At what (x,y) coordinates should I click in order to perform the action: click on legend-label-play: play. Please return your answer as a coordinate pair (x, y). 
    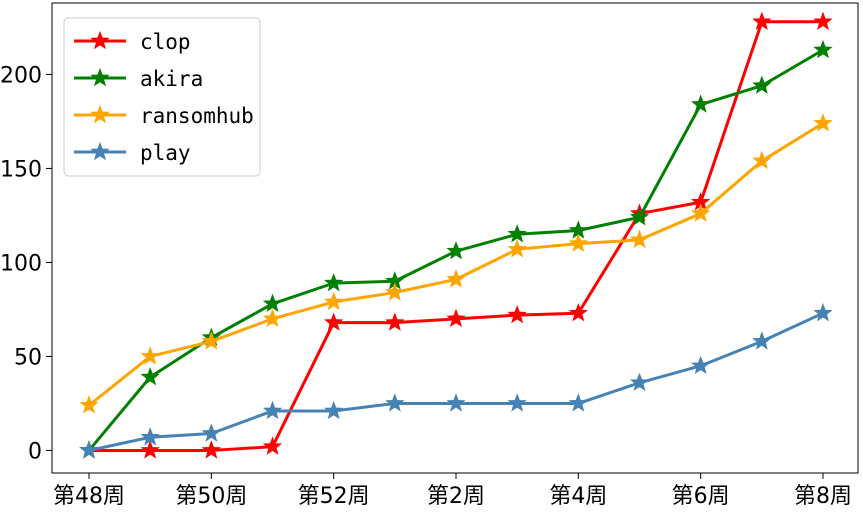
    Looking at the image, I should click on (165, 153).